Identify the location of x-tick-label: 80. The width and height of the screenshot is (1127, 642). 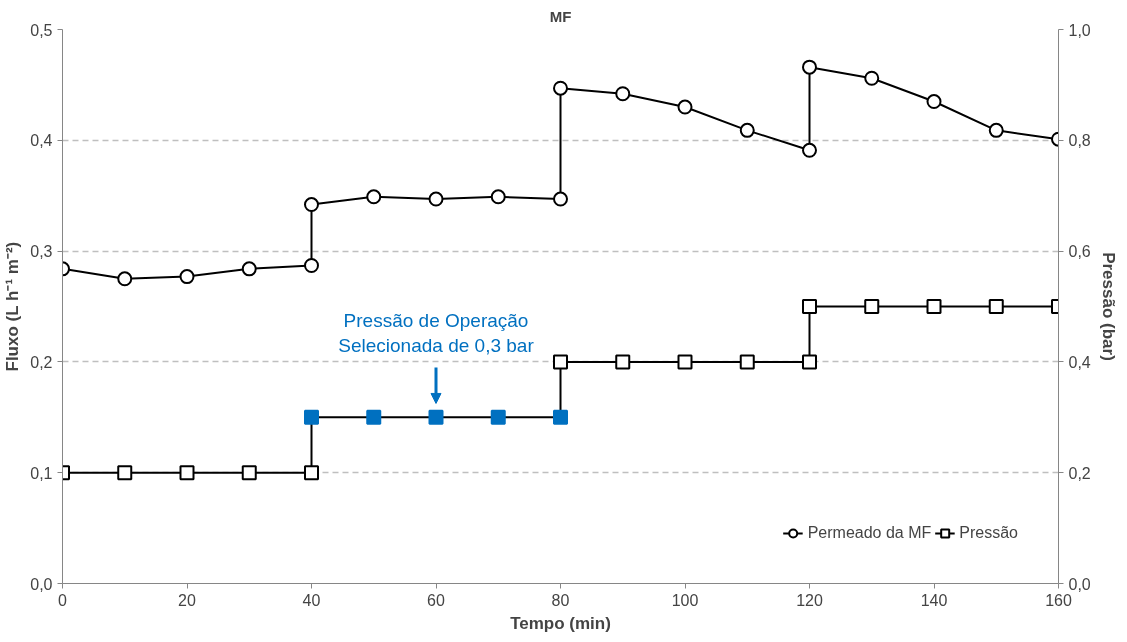
(560, 600).